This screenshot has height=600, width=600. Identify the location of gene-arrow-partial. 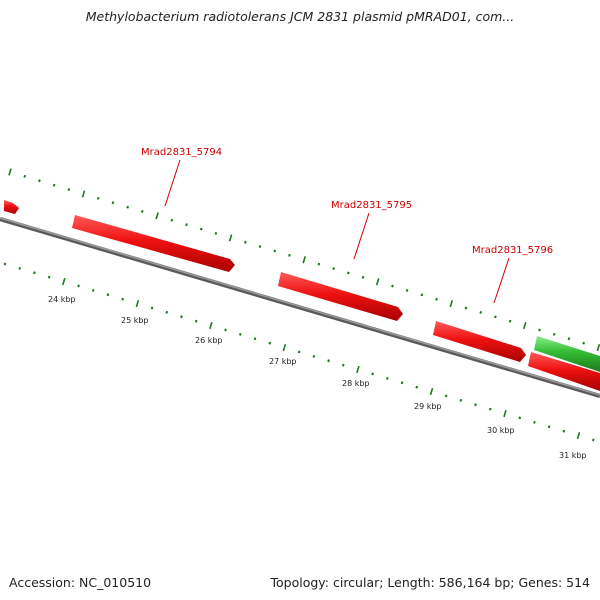
(11, 207).